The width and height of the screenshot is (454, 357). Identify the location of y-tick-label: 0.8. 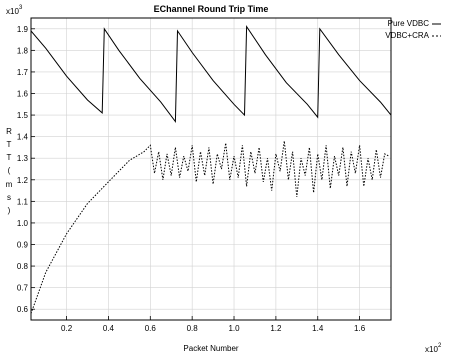
(23, 266).